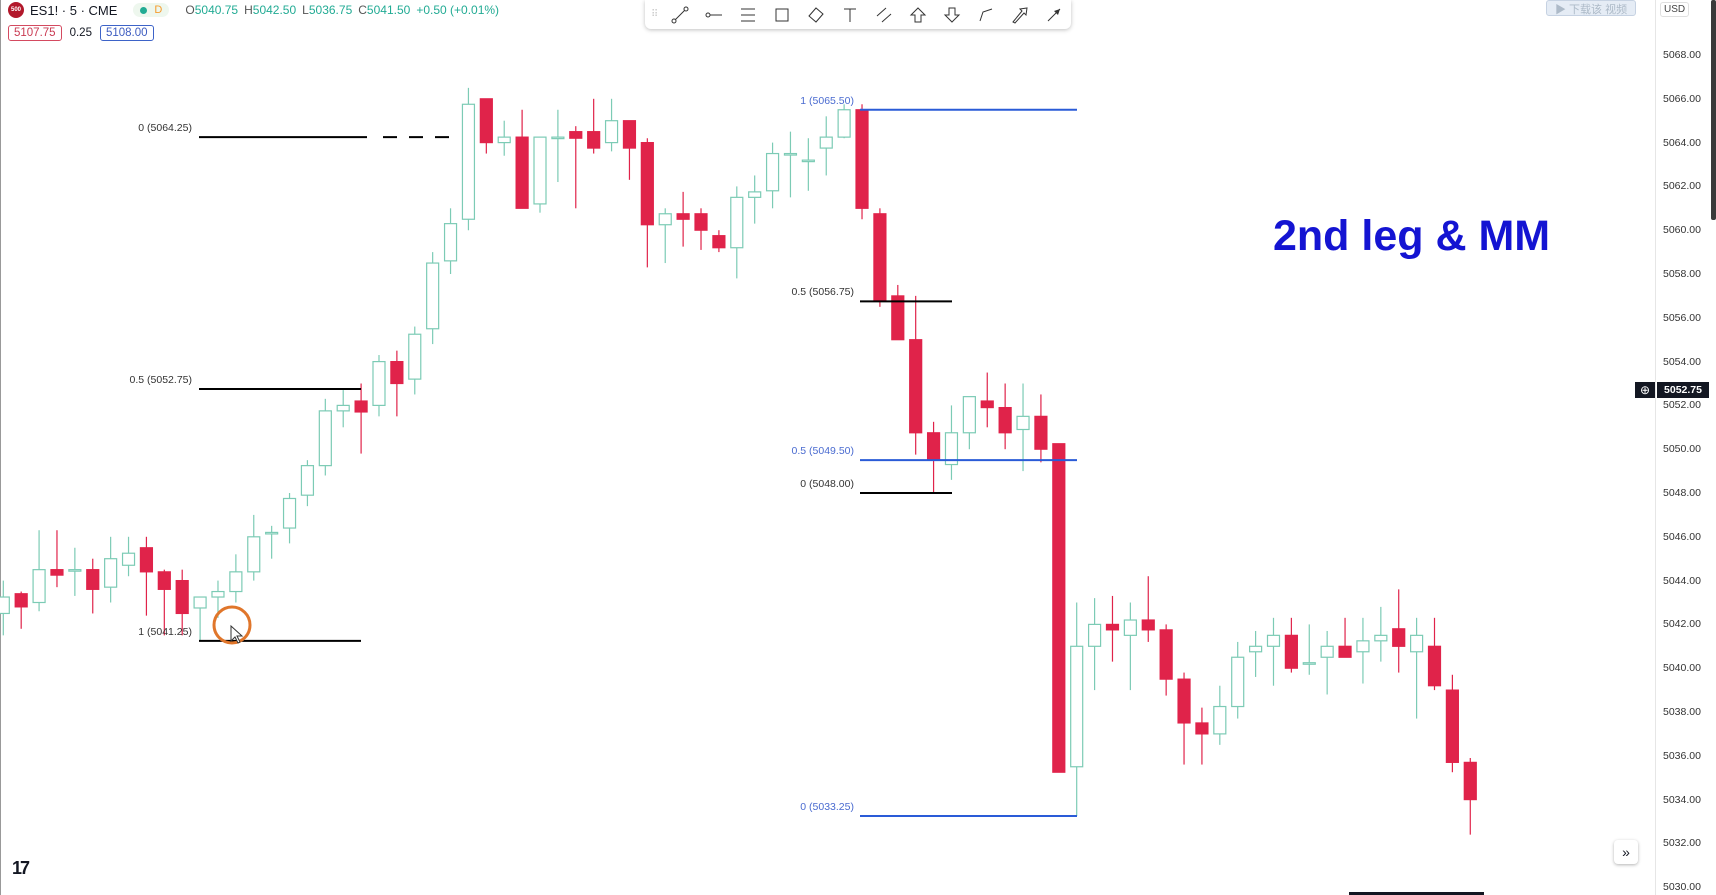 The width and height of the screenshot is (1716, 895). I want to click on price-tick-label: 5050.00, so click(1682, 449).